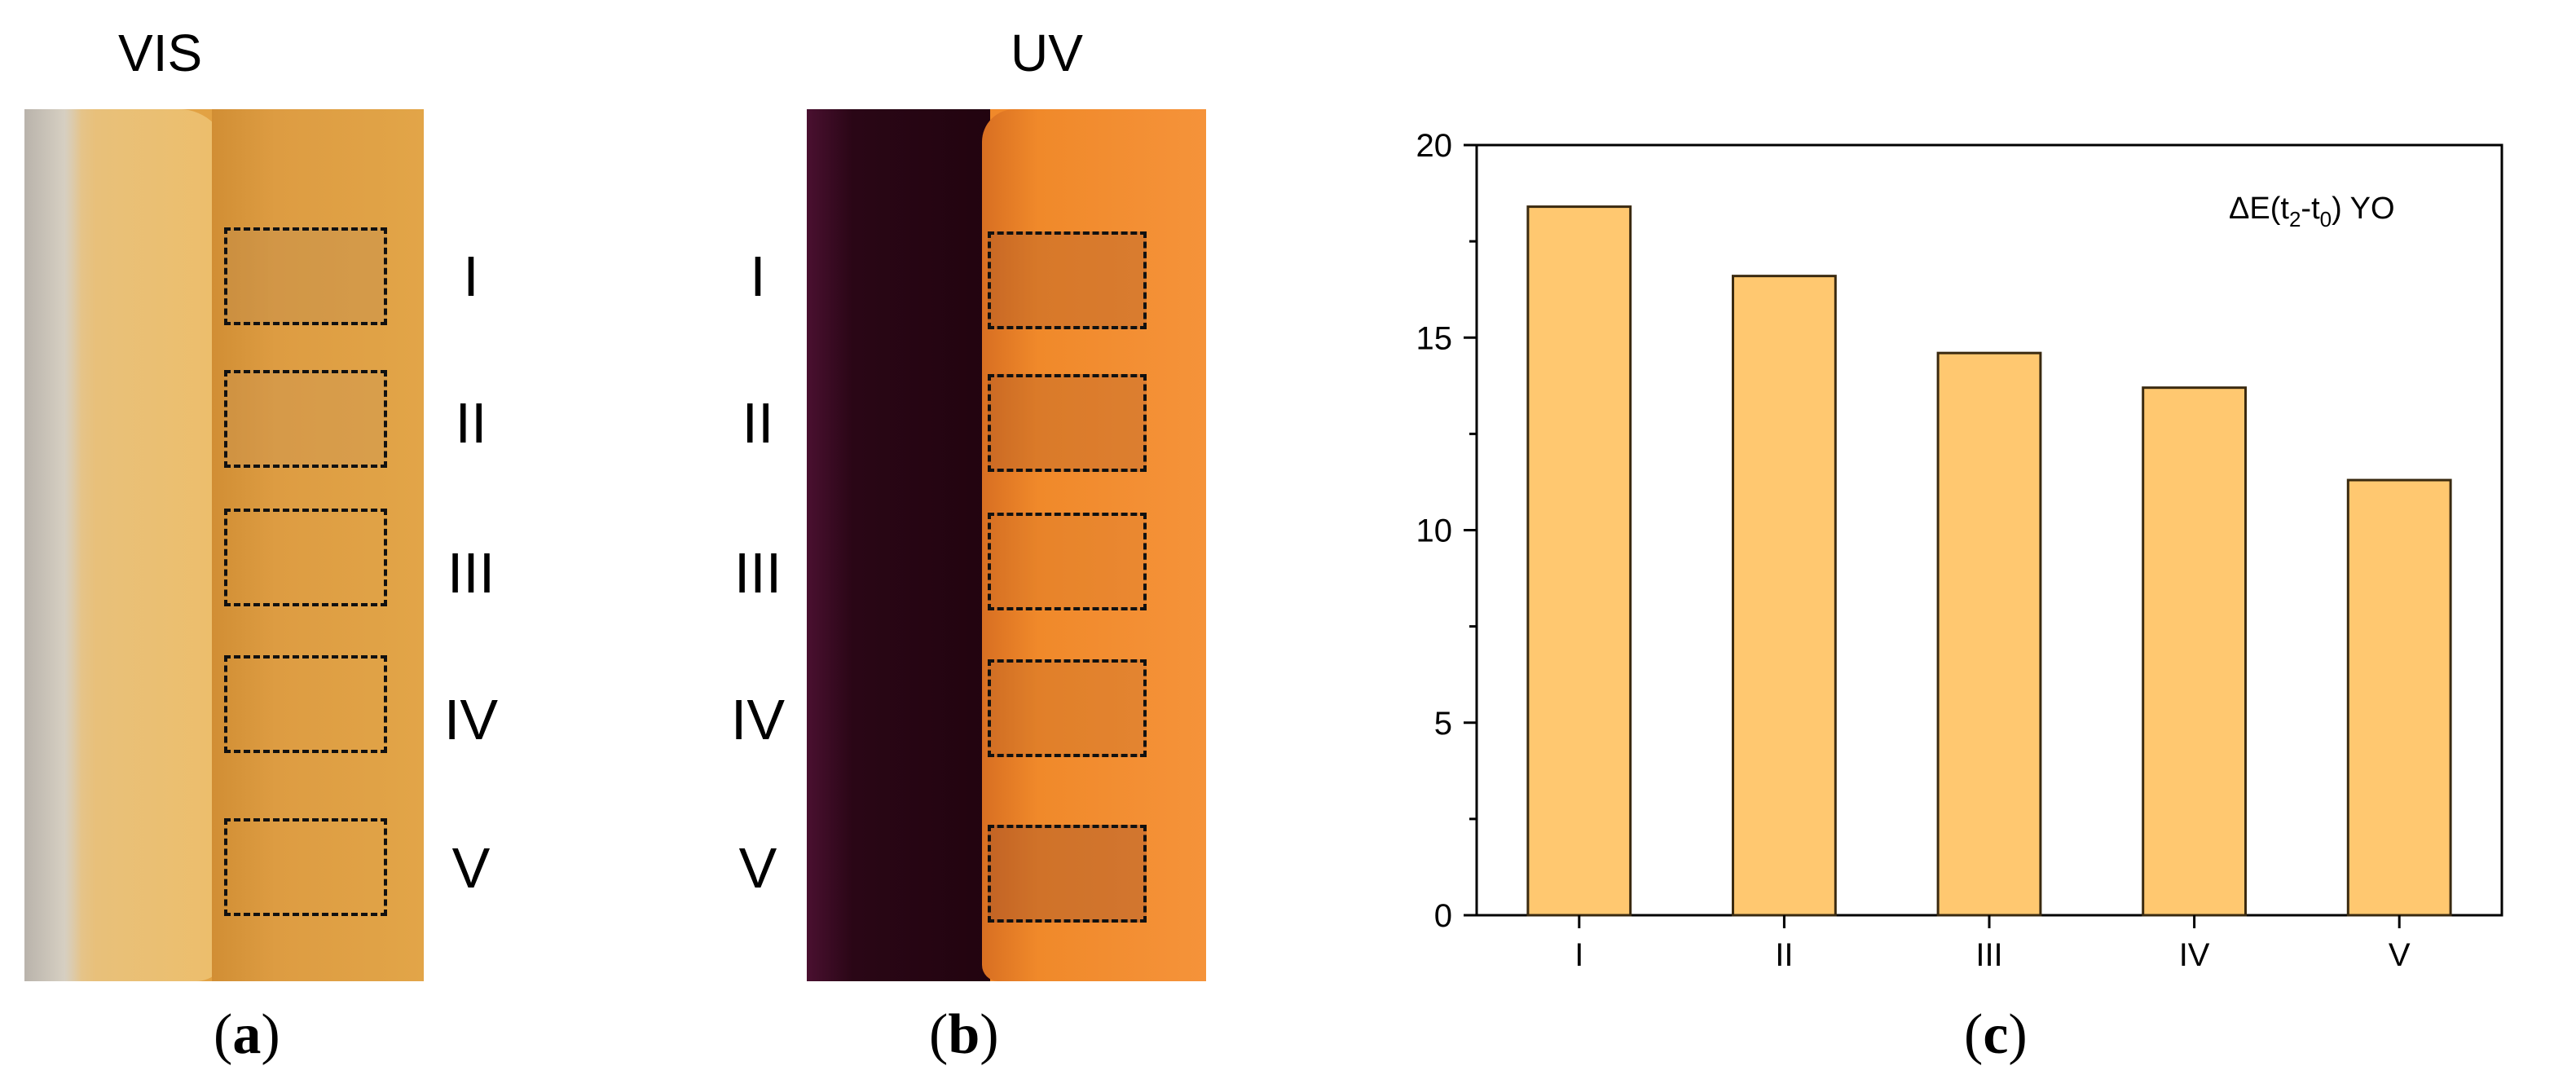 This screenshot has width=2576, height=1088. What do you see at coordinates (1785, 596) in the screenshot?
I see `bar-II` at bounding box center [1785, 596].